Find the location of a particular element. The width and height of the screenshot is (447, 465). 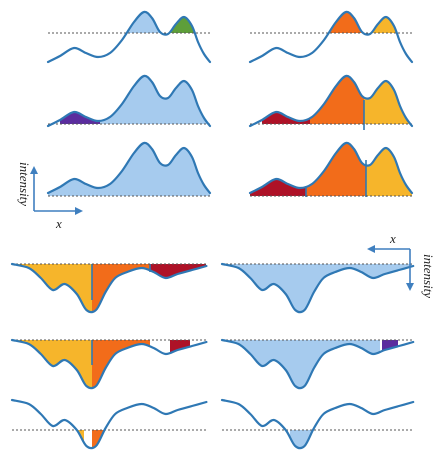

bottom-x-axis-arrowhead is located at coordinates (371, 249).